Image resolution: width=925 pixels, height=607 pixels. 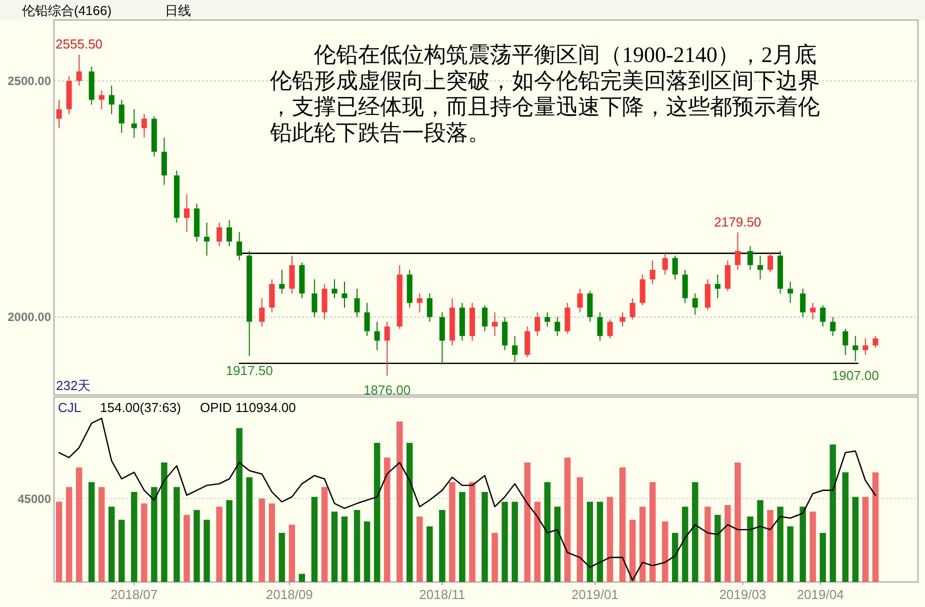 What do you see at coordinates (820, 594) in the screenshot?
I see `x-tick-label: 2019/04` at bounding box center [820, 594].